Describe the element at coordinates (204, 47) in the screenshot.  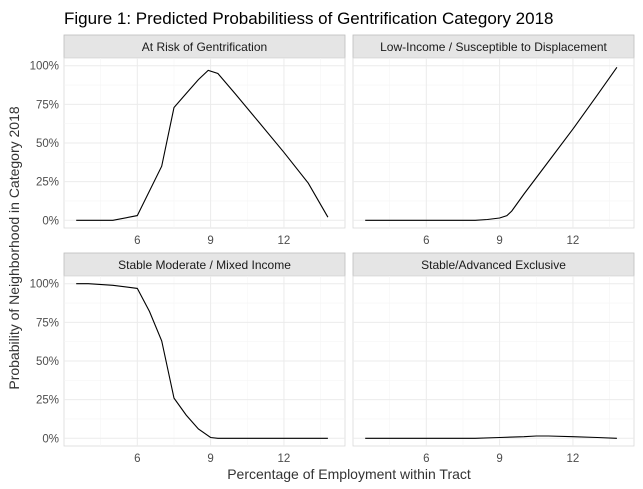
I see `facet-label: At Risk of Gentrification` at that location.